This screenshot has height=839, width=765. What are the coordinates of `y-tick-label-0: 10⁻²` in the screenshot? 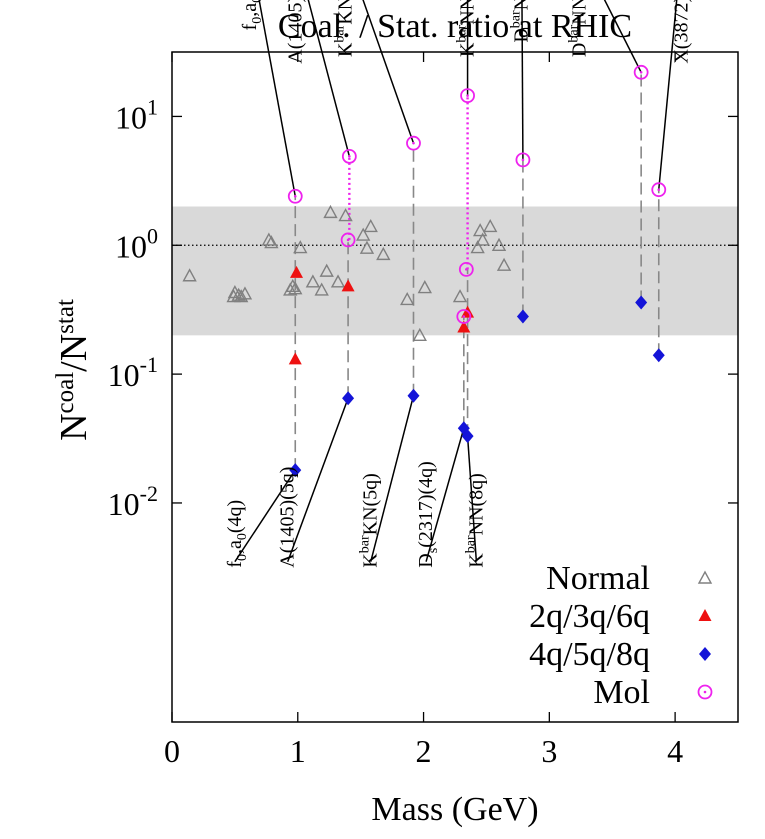 It's located at (133, 501).